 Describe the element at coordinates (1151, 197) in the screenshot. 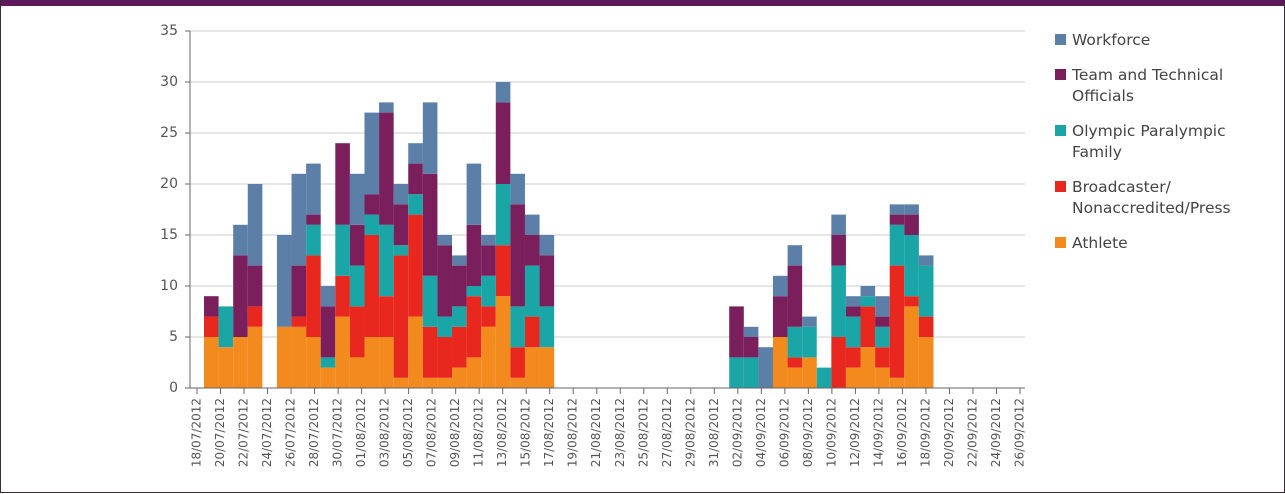

I see `legend-label: Broadcaster/ Nonaccredited/Press` at that location.